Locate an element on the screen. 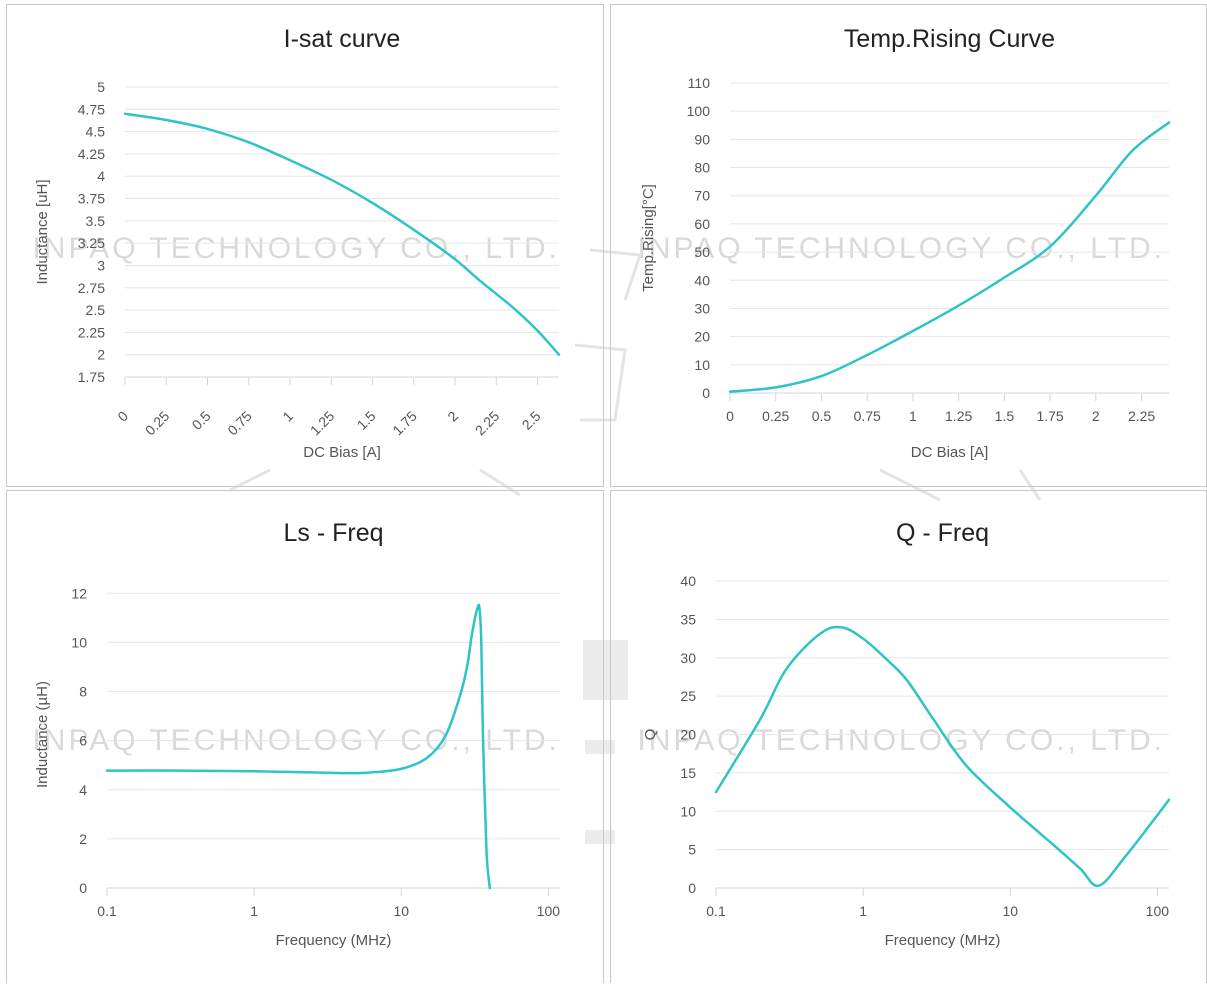  y-tick-label: 90 is located at coordinates (702, 139).